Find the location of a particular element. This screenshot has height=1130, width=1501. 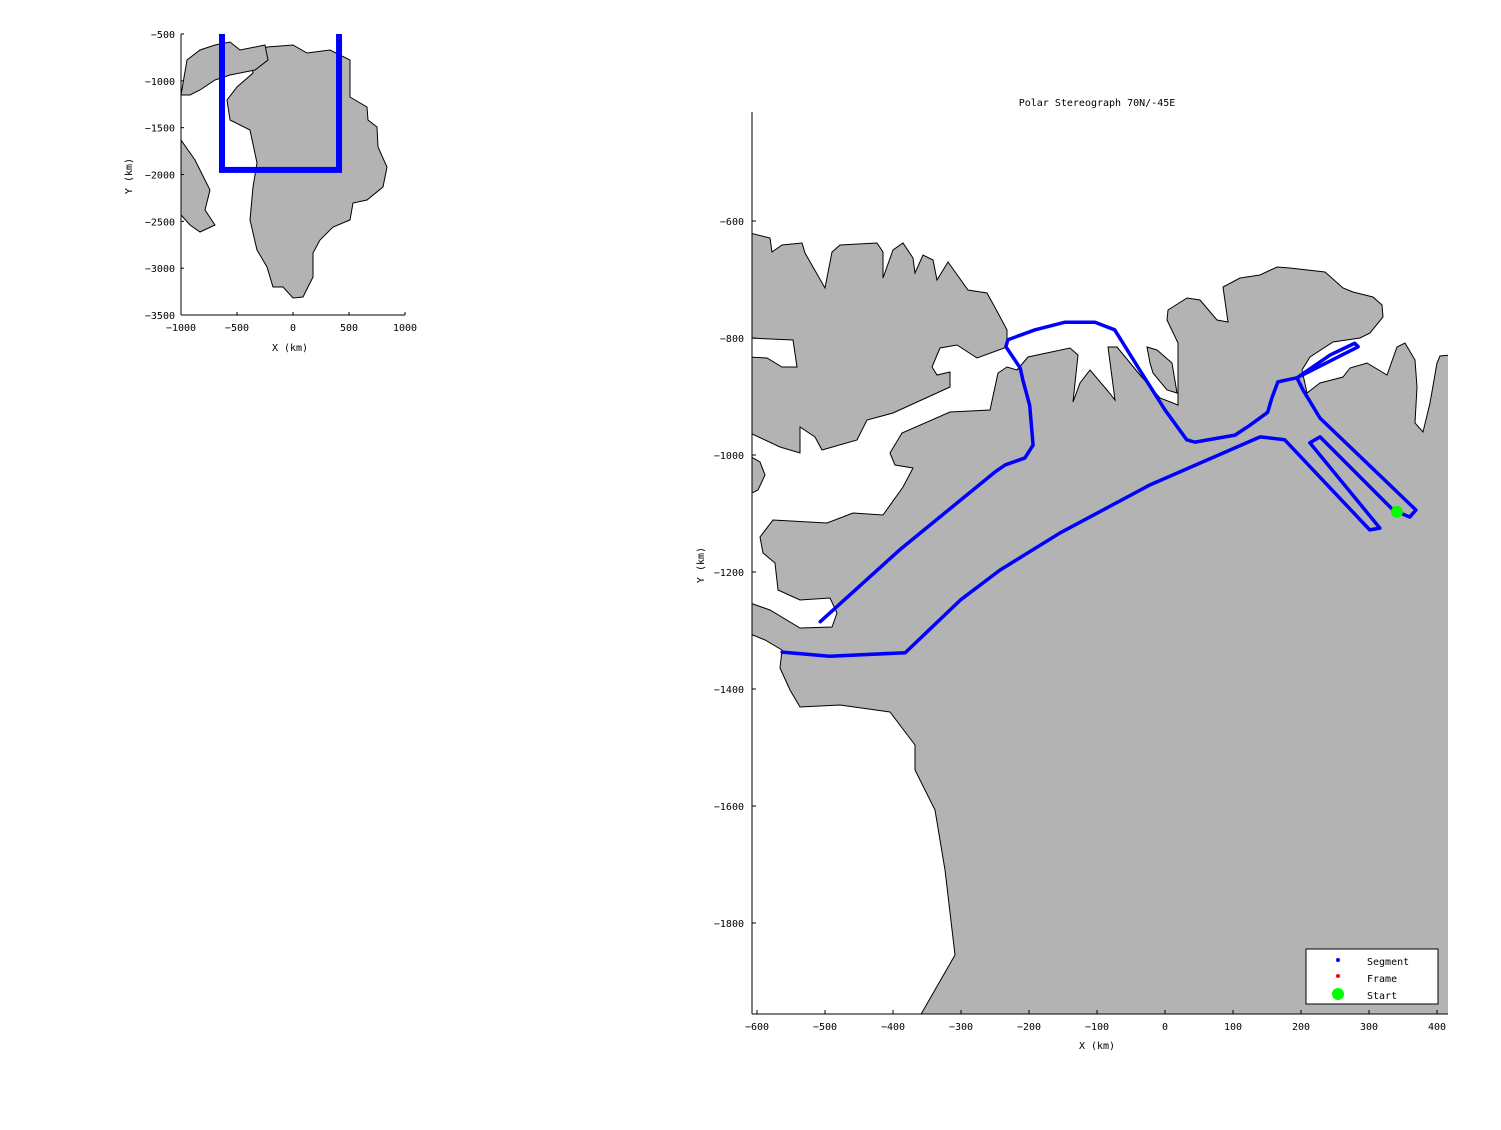

y-tick-label: −600 is located at coordinates (732, 222).